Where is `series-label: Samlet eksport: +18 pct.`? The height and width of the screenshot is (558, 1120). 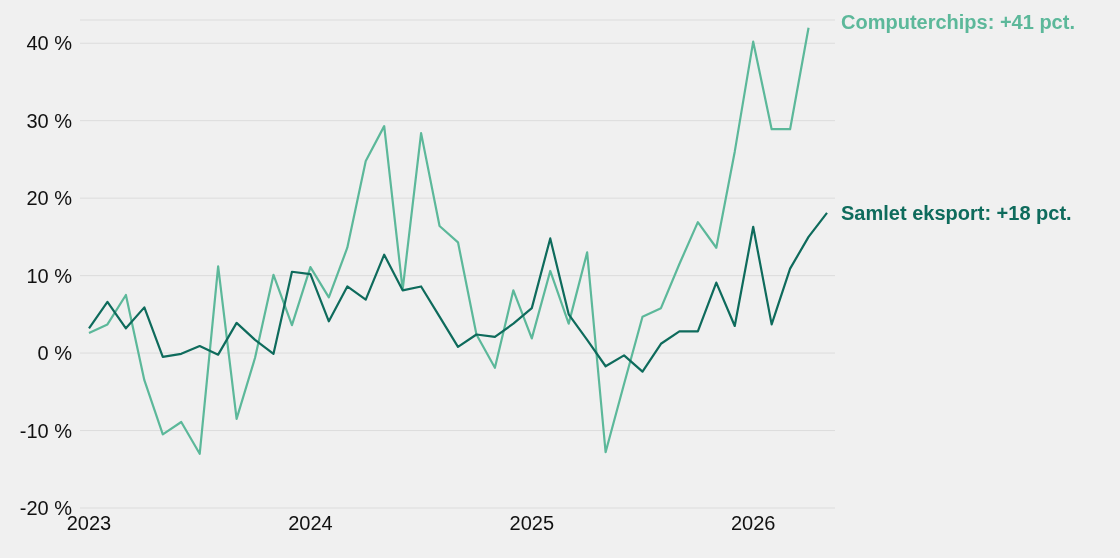 series-label: Samlet eksport: +18 pct. is located at coordinates (956, 212).